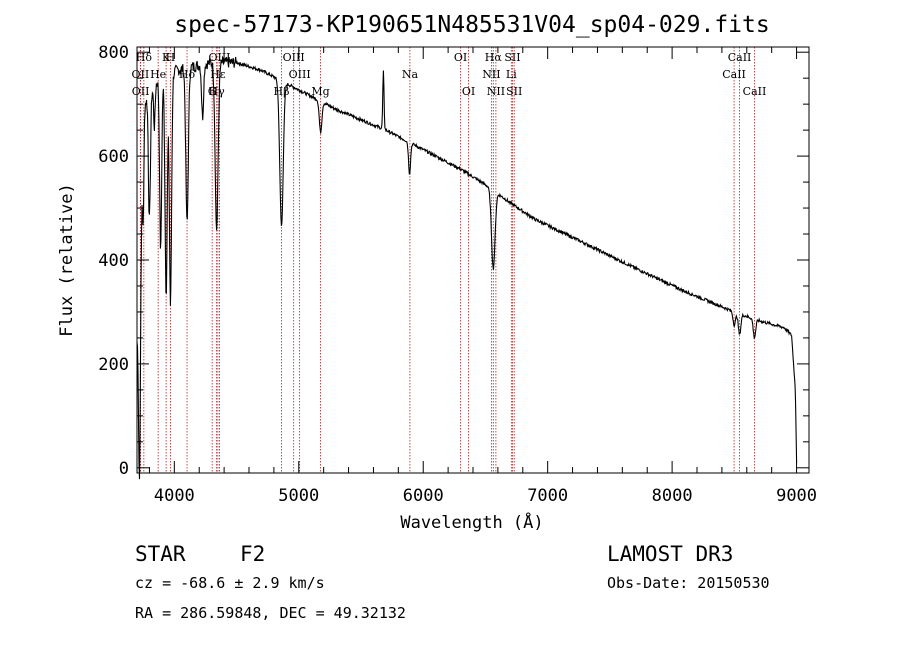 The height and width of the screenshot is (649, 900). Describe the element at coordinates (298, 496) in the screenshot. I see `x-tick-label-1: 5000` at that location.